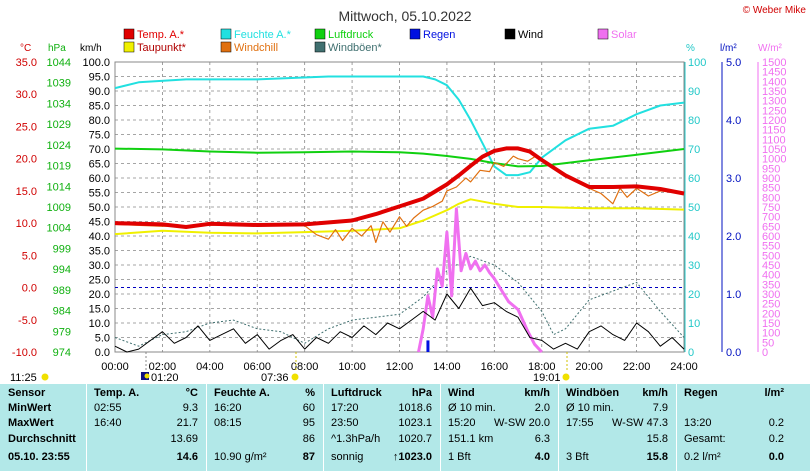  Describe the element at coordinates (771, 285) in the screenshot. I see `solar-tick-label: 350` at that location.